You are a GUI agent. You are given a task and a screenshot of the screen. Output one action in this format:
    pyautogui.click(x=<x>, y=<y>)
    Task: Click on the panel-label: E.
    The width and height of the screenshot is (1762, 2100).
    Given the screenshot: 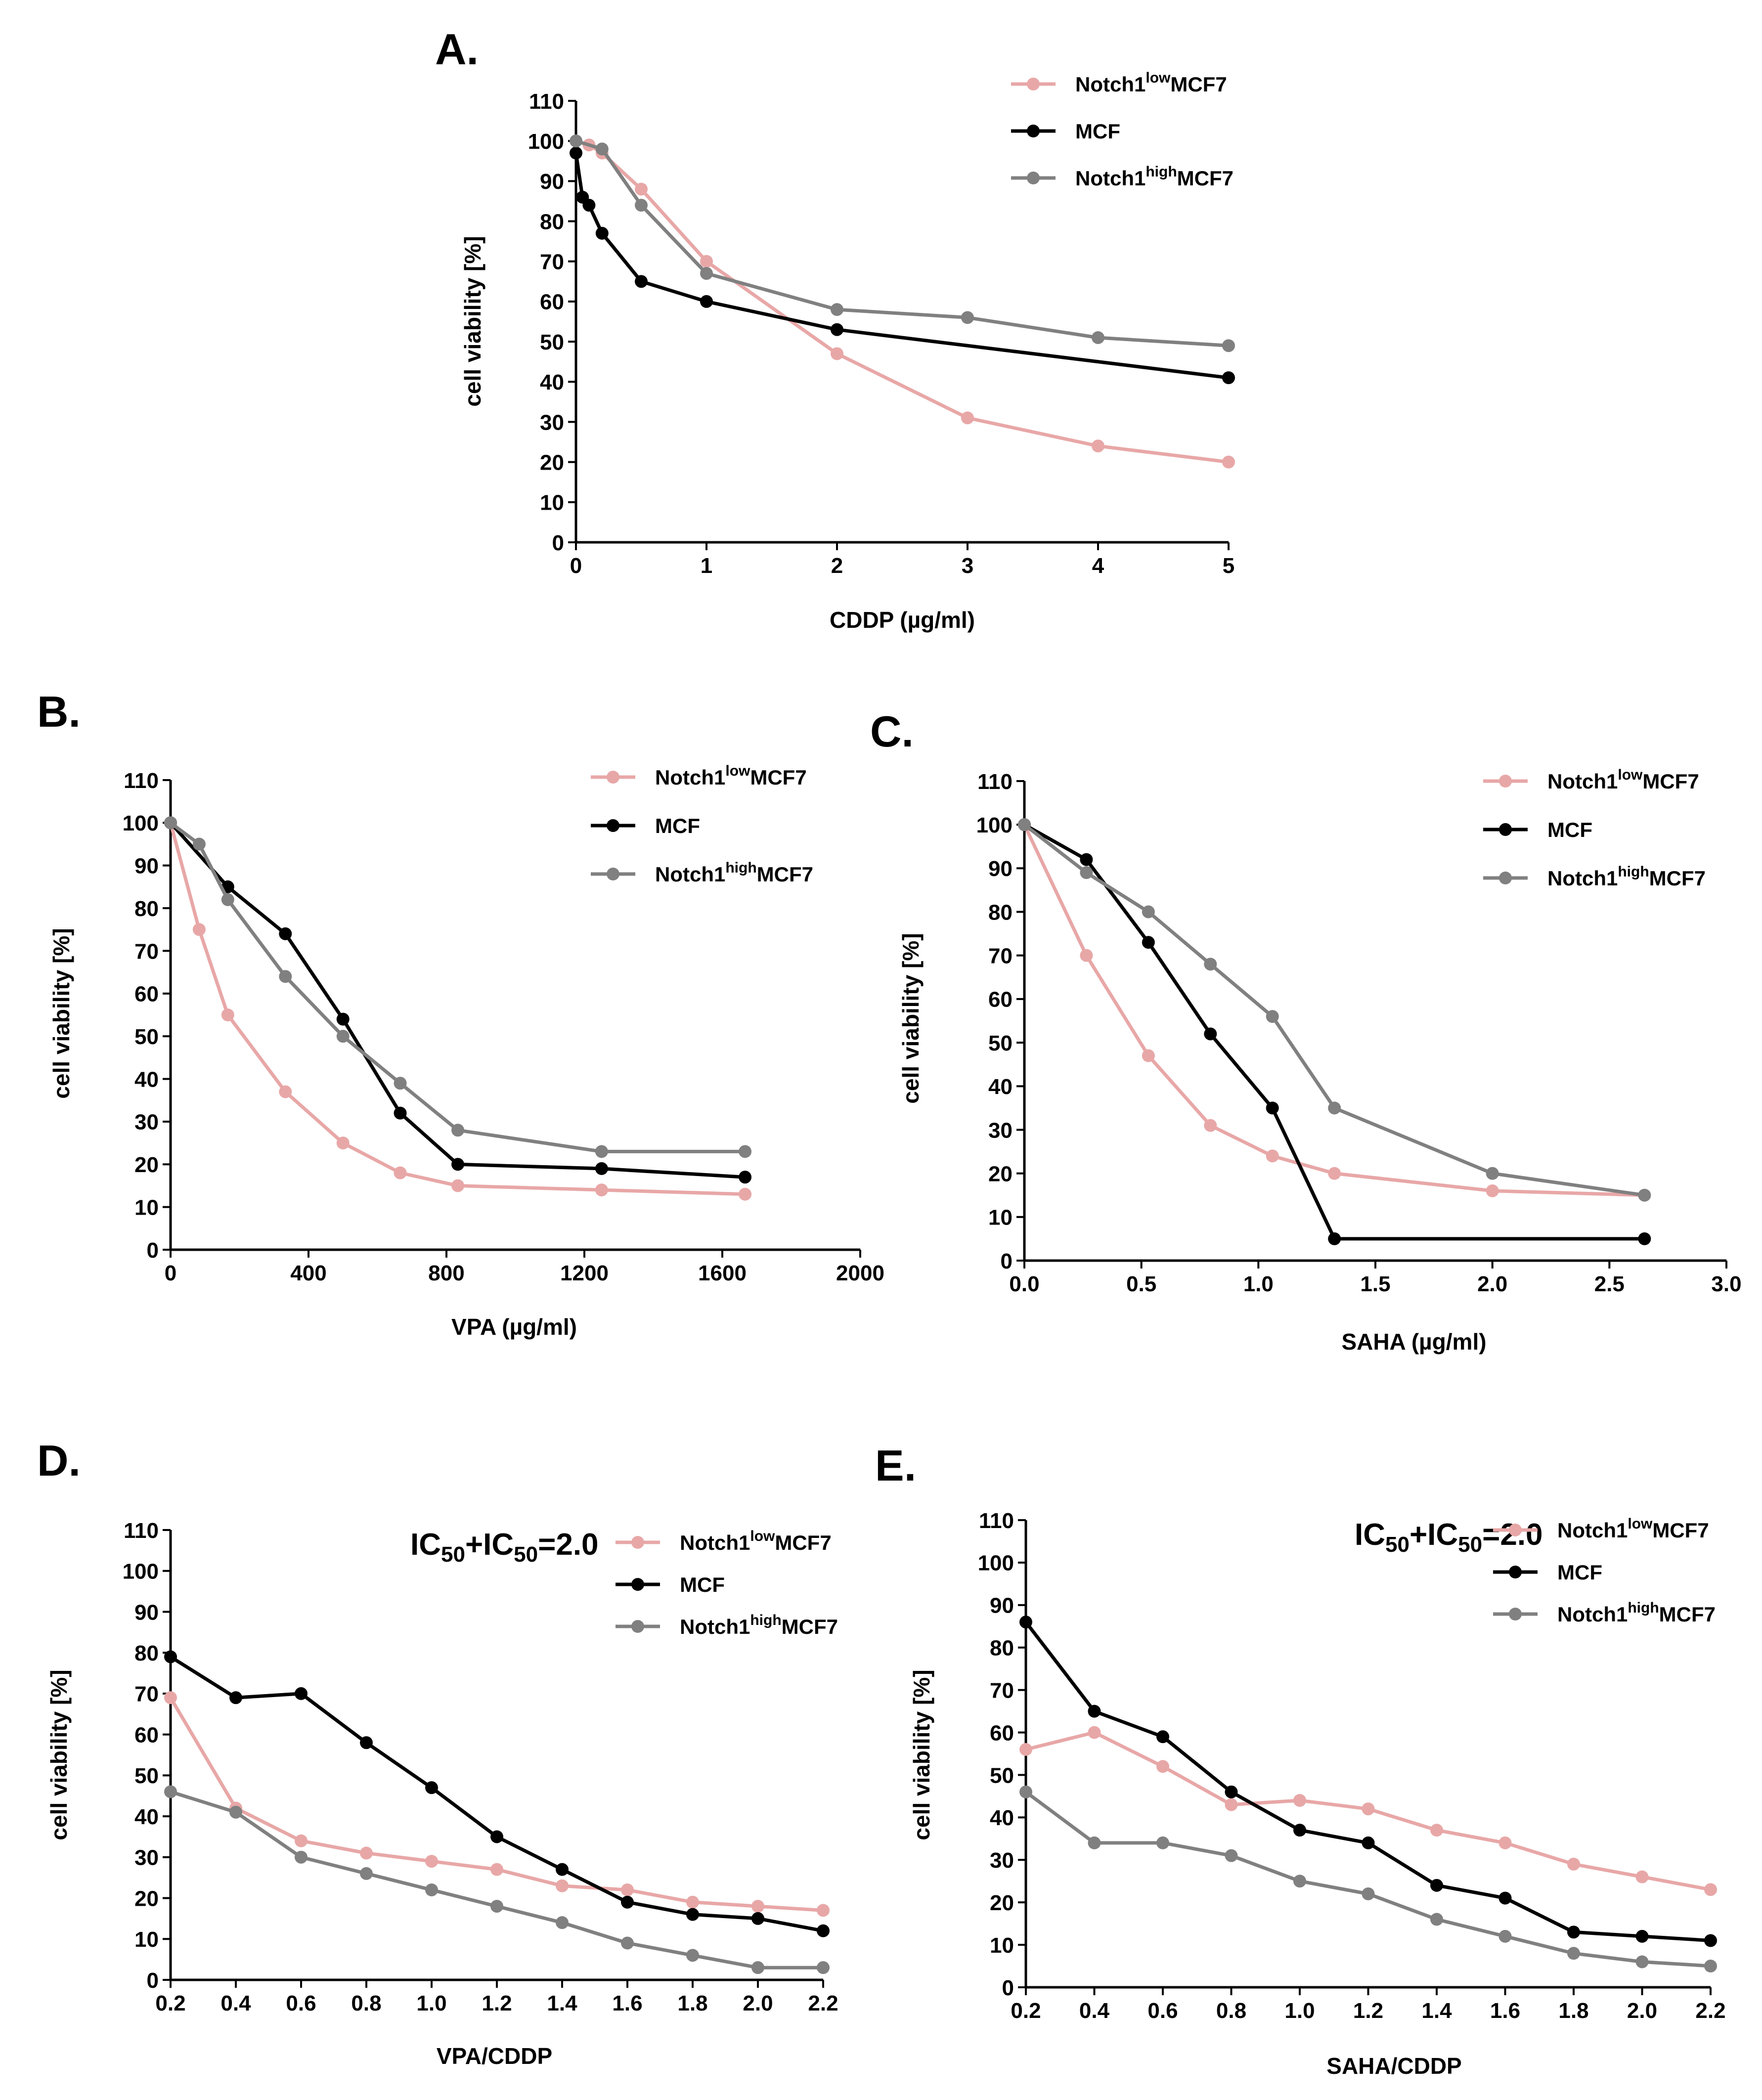 What is the action you would take?
    pyautogui.click(x=895, y=1465)
    